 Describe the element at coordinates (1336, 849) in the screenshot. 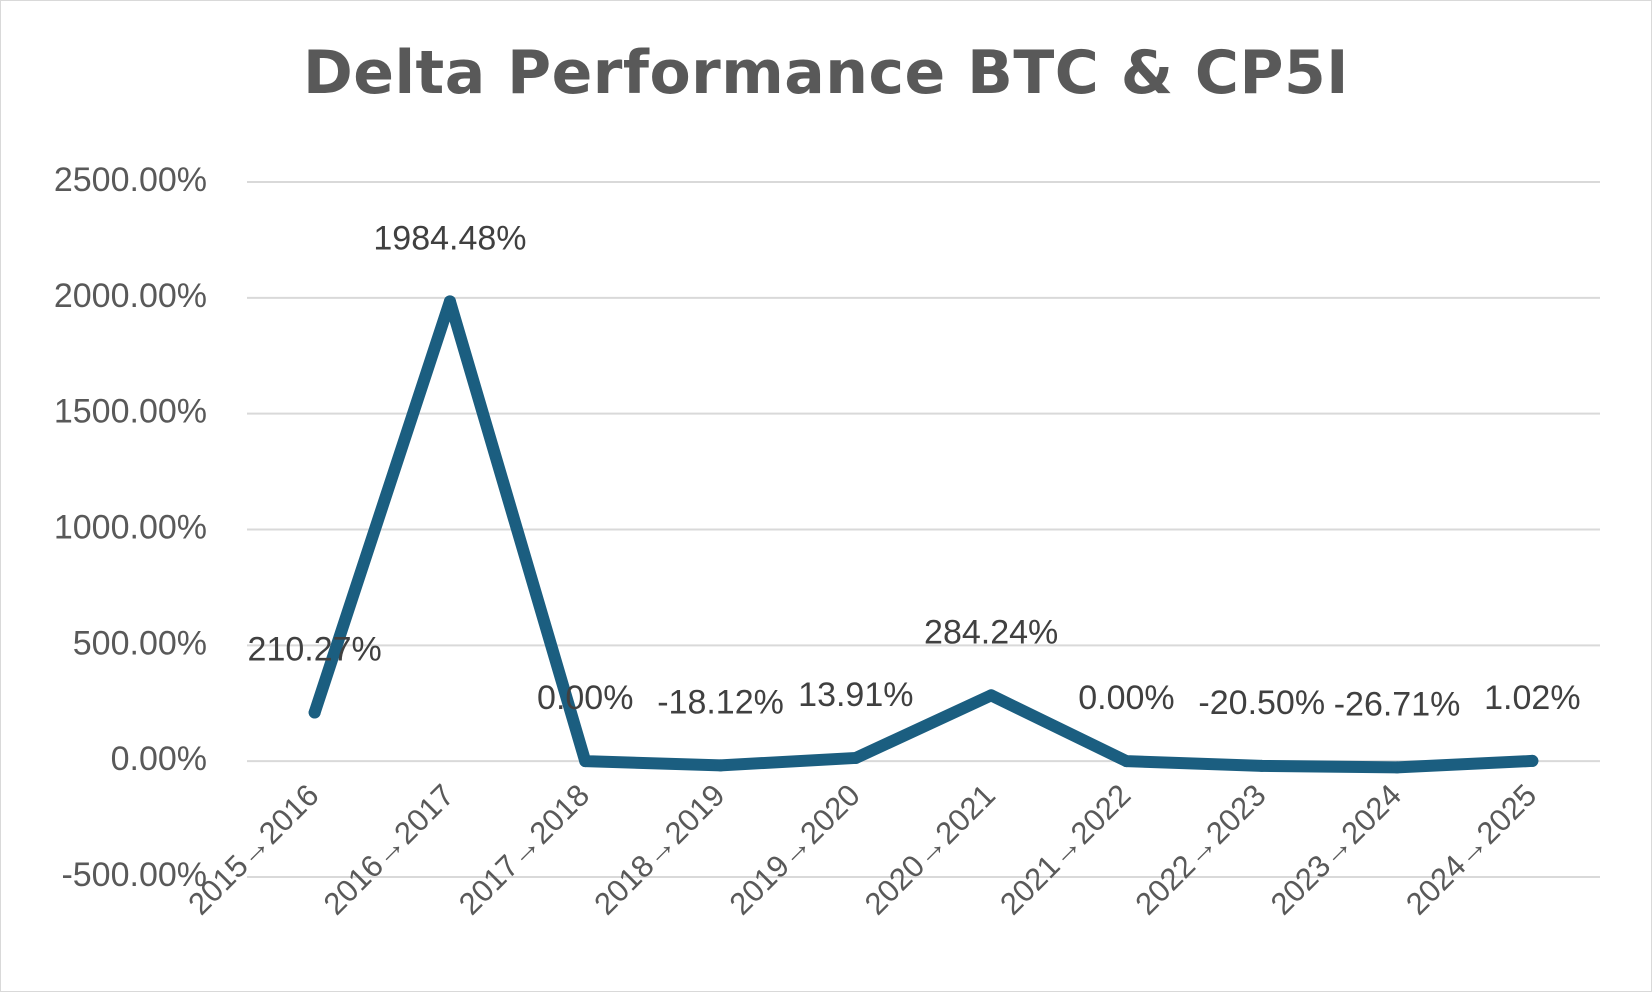

I see `x-tick-label: 2023→2024` at that location.